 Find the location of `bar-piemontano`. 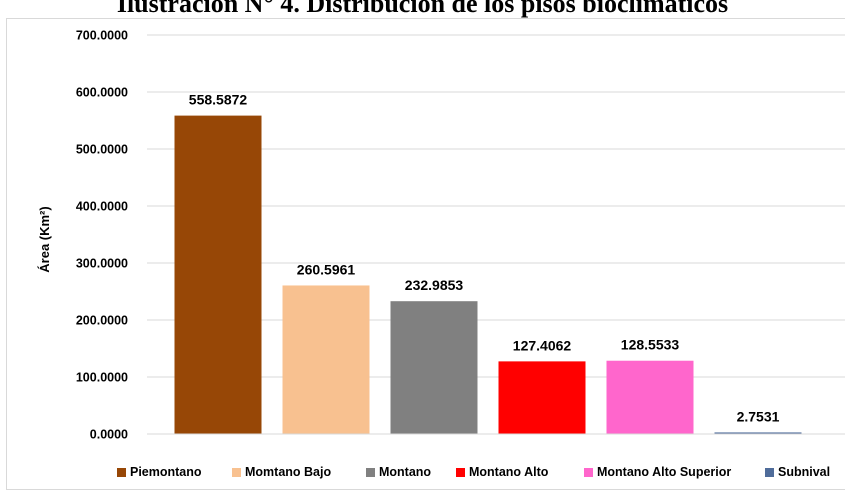

bar-piemontano is located at coordinates (218, 275).